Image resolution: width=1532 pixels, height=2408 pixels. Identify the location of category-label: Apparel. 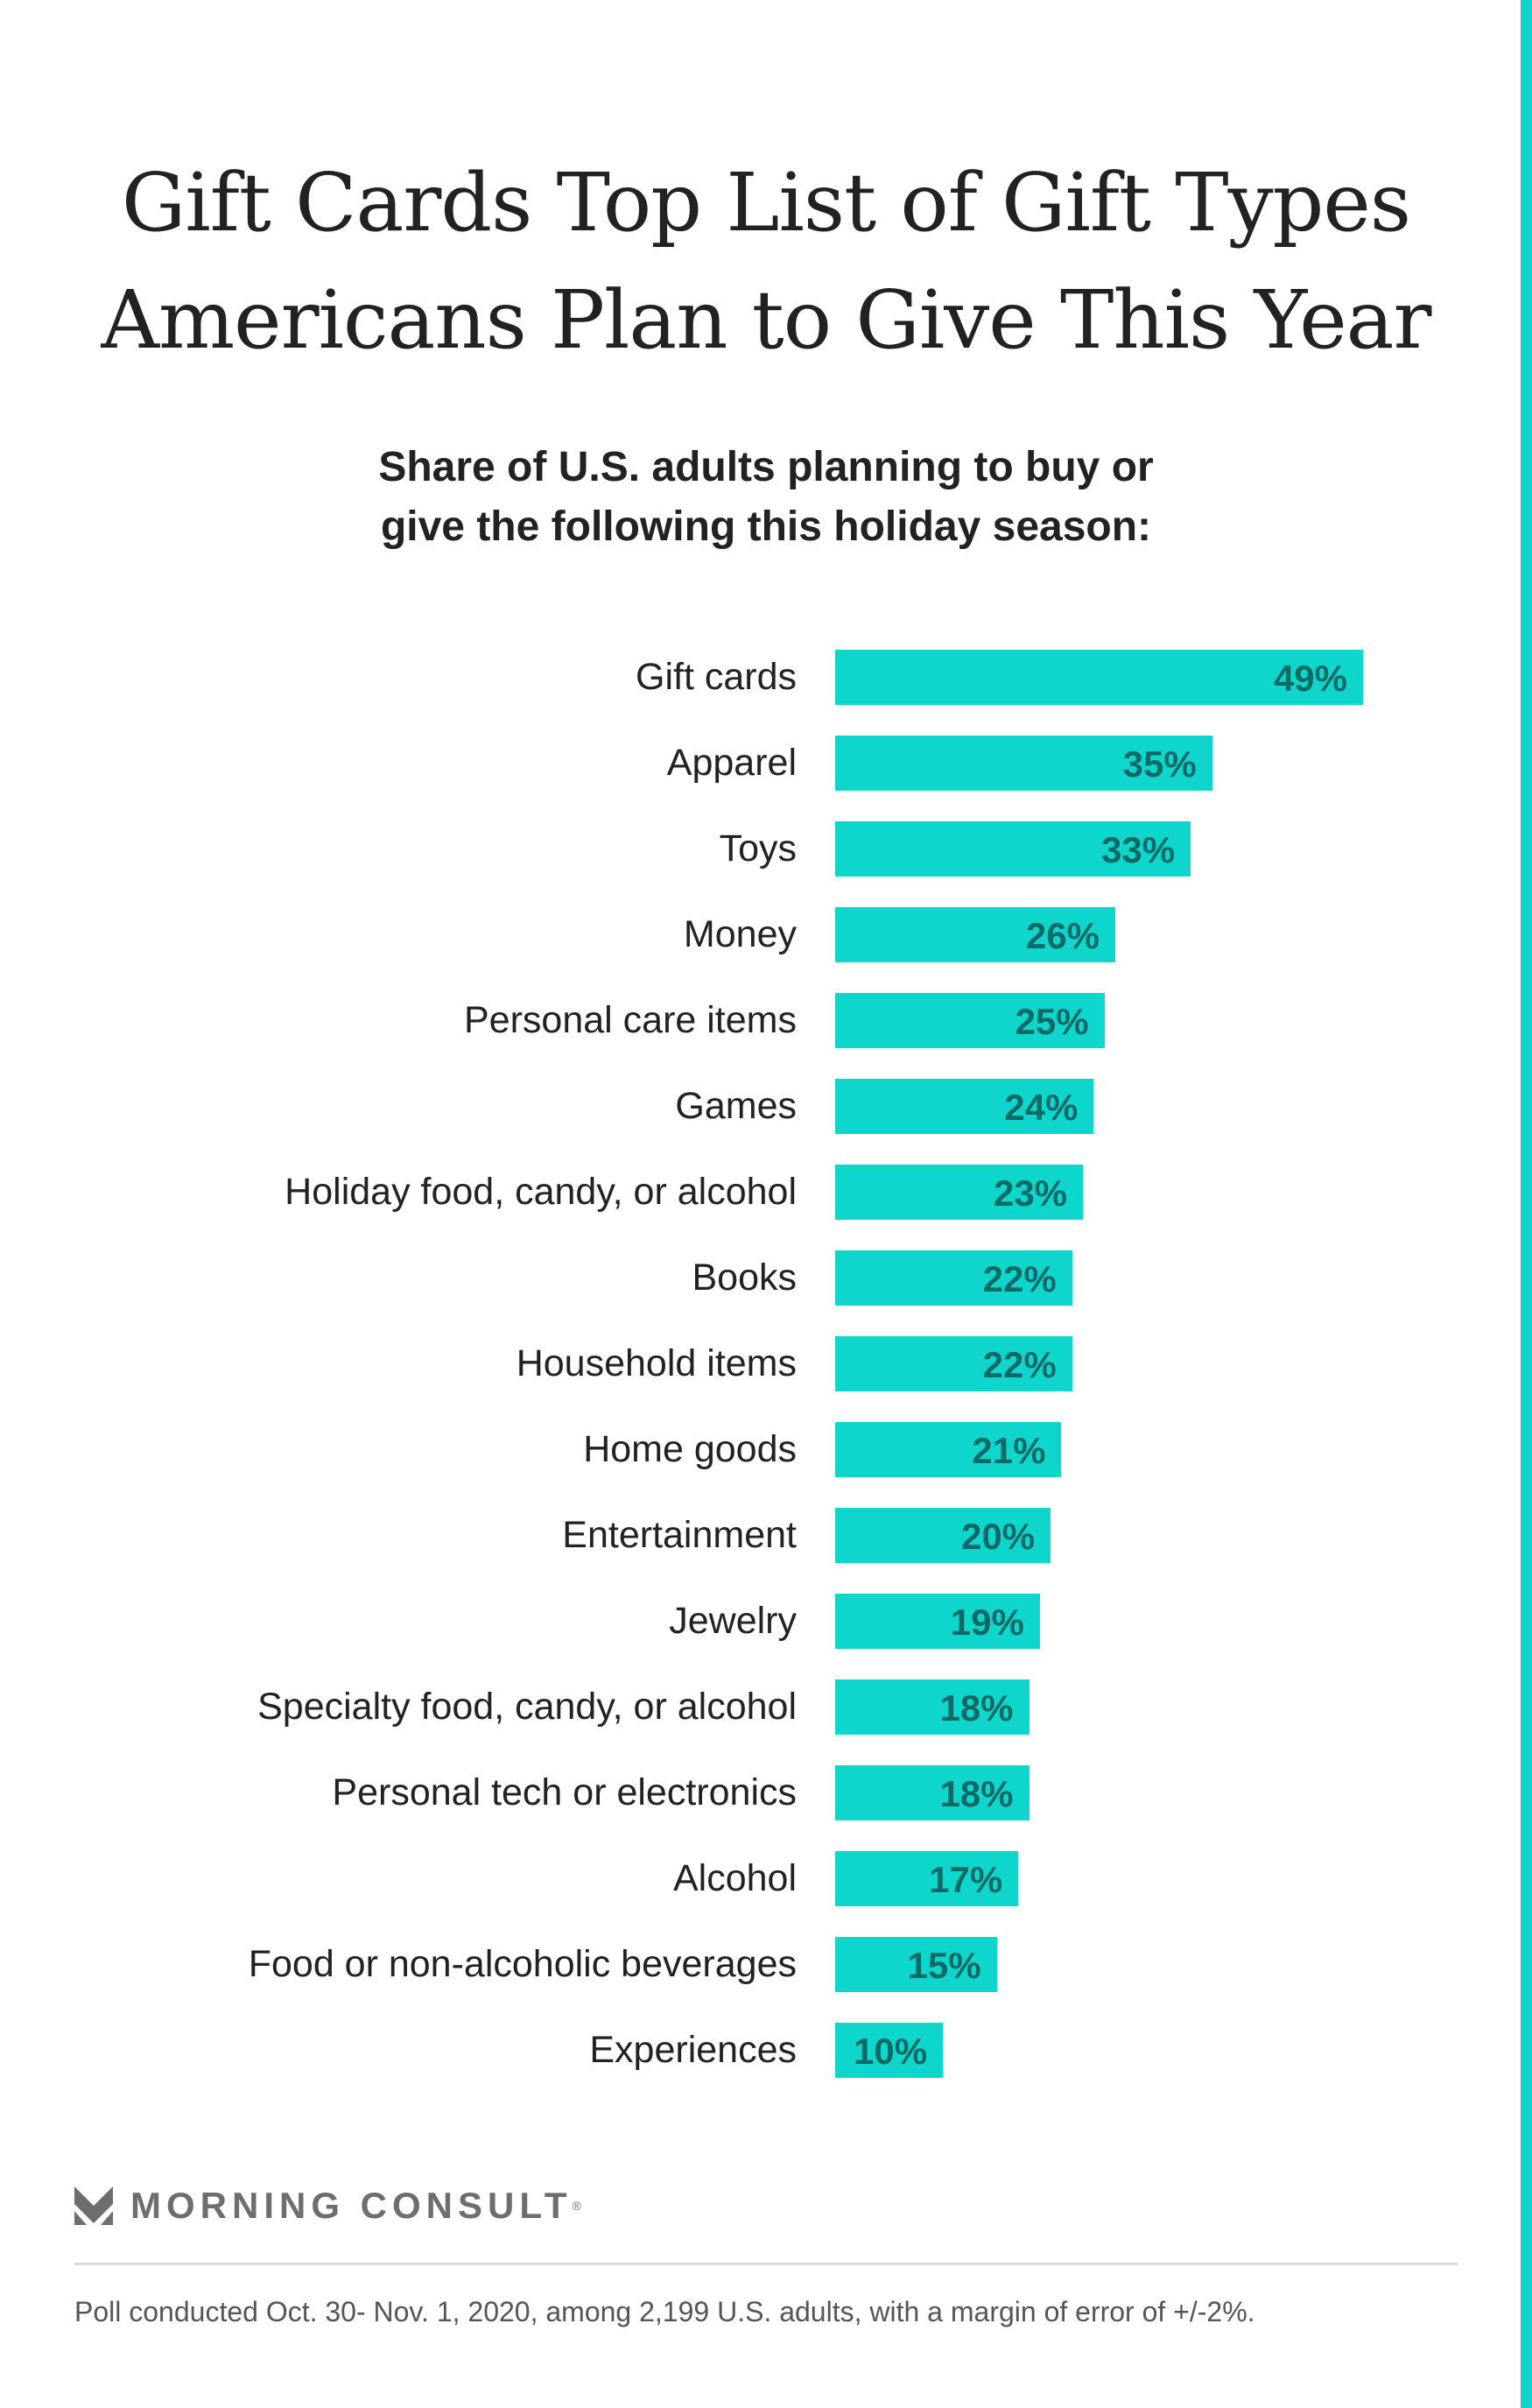
(732, 763).